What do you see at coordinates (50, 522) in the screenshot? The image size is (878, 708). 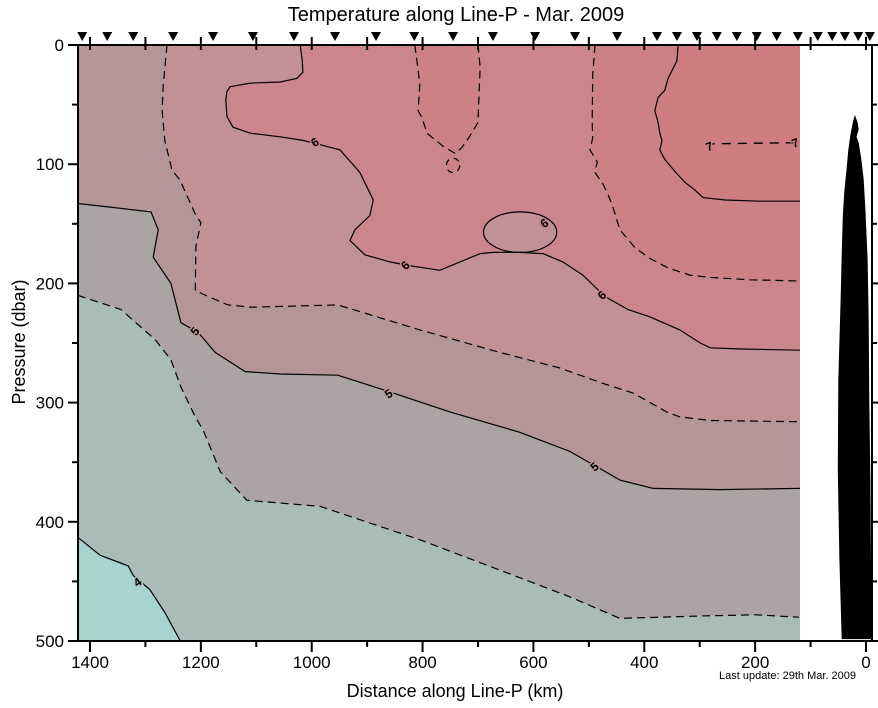 I see `y-tick-label: 400` at bounding box center [50, 522].